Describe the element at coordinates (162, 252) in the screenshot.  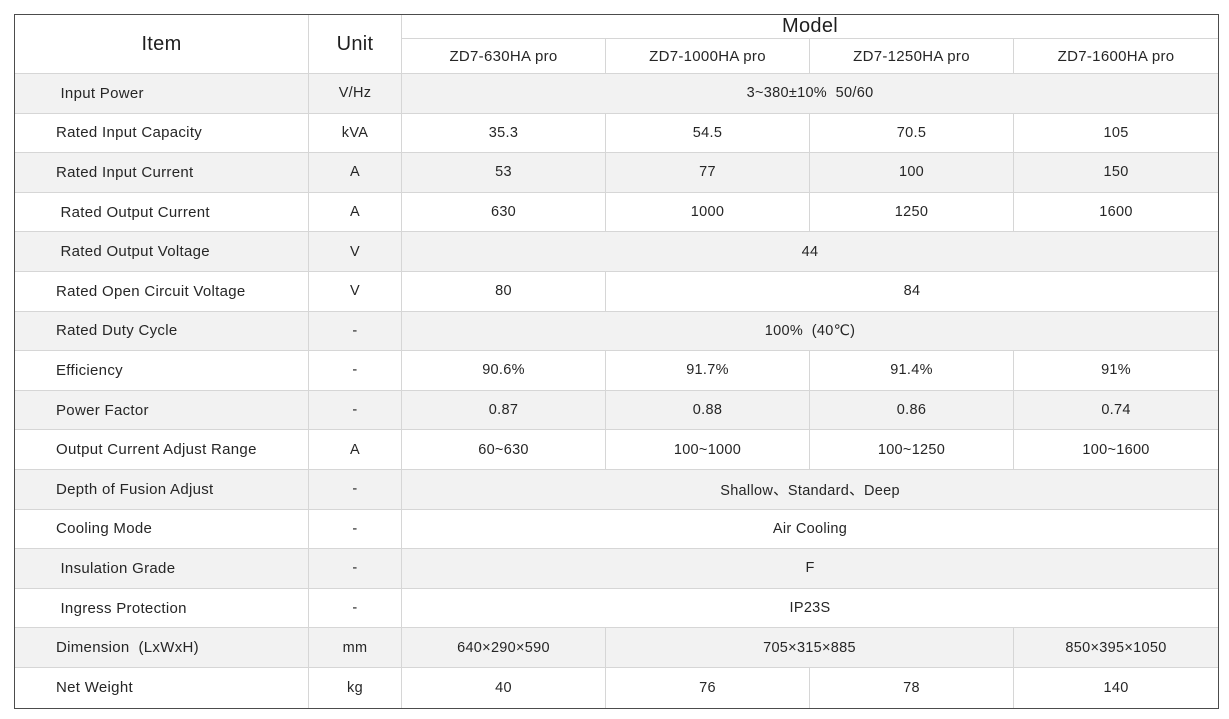
I see `item-label: Rated Output Voltage` at that location.